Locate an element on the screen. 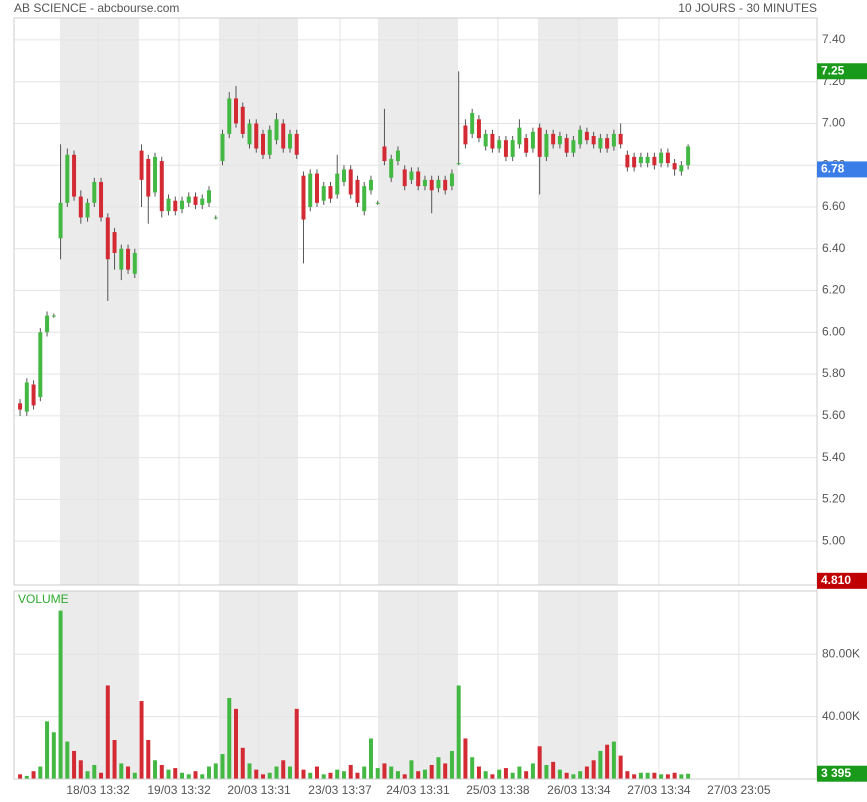  x-tick-label: 27/03 23:05 is located at coordinates (739, 790).